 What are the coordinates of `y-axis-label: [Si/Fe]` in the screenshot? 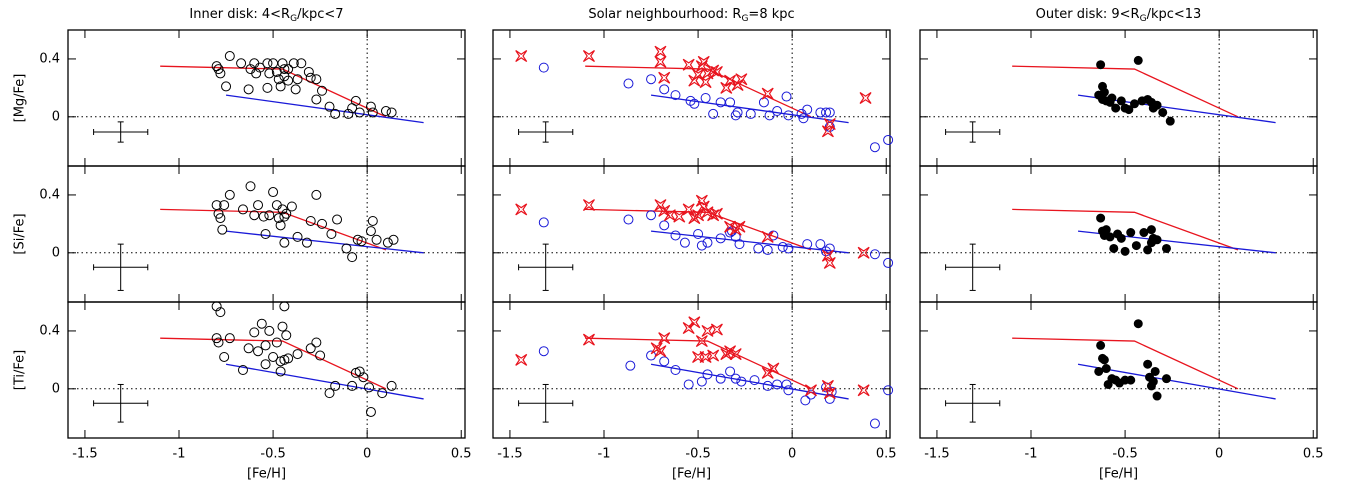 It's located at (20, 233).